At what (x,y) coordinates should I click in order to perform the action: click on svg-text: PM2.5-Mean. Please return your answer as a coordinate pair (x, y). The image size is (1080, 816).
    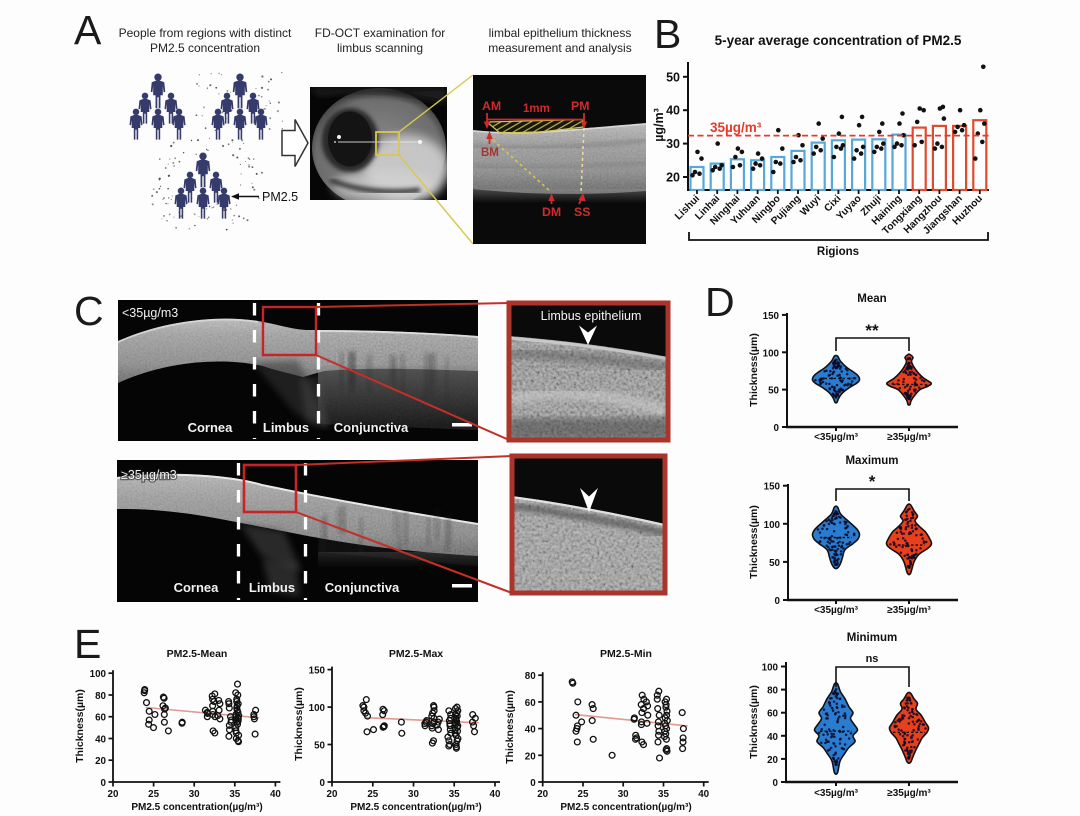
    Looking at the image, I should click on (197, 654).